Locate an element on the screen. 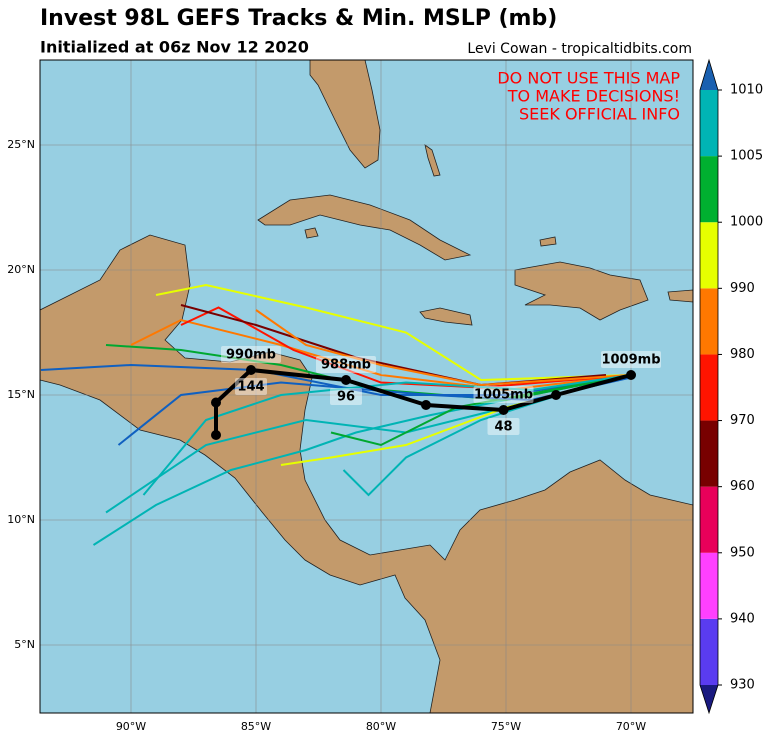 The width and height of the screenshot is (768, 740). hour-label: 144 is located at coordinates (250, 387).